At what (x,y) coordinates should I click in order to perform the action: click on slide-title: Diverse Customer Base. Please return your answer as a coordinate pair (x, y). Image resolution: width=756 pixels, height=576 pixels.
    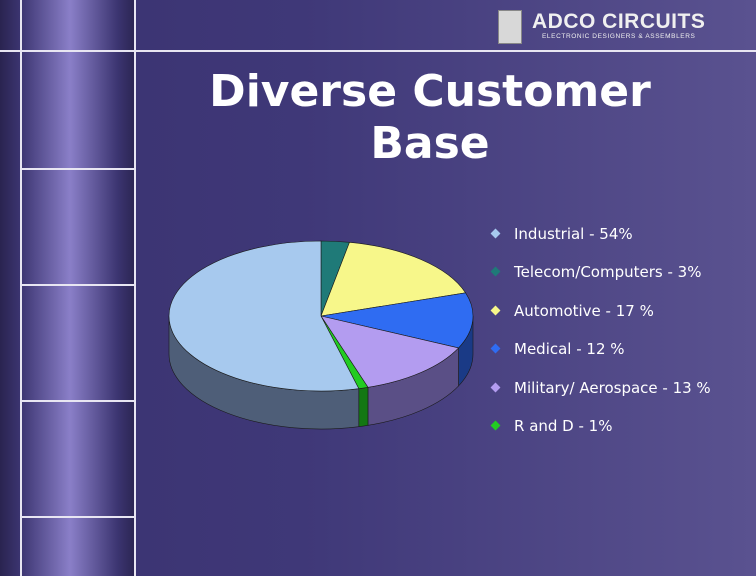
    Looking at the image, I should click on (430, 118).